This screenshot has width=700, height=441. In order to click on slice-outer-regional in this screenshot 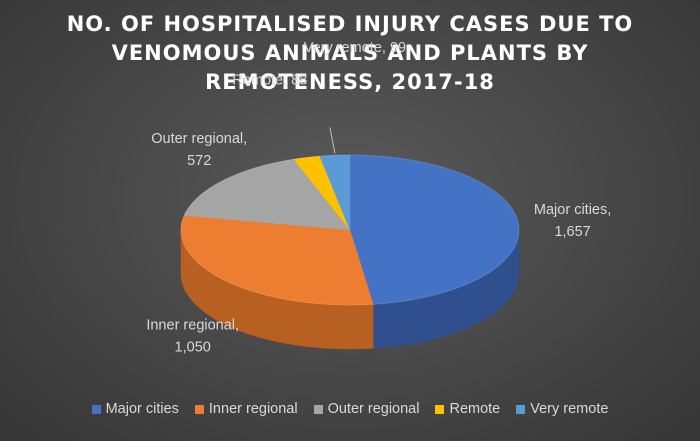, I will do `click(267, 194)`.